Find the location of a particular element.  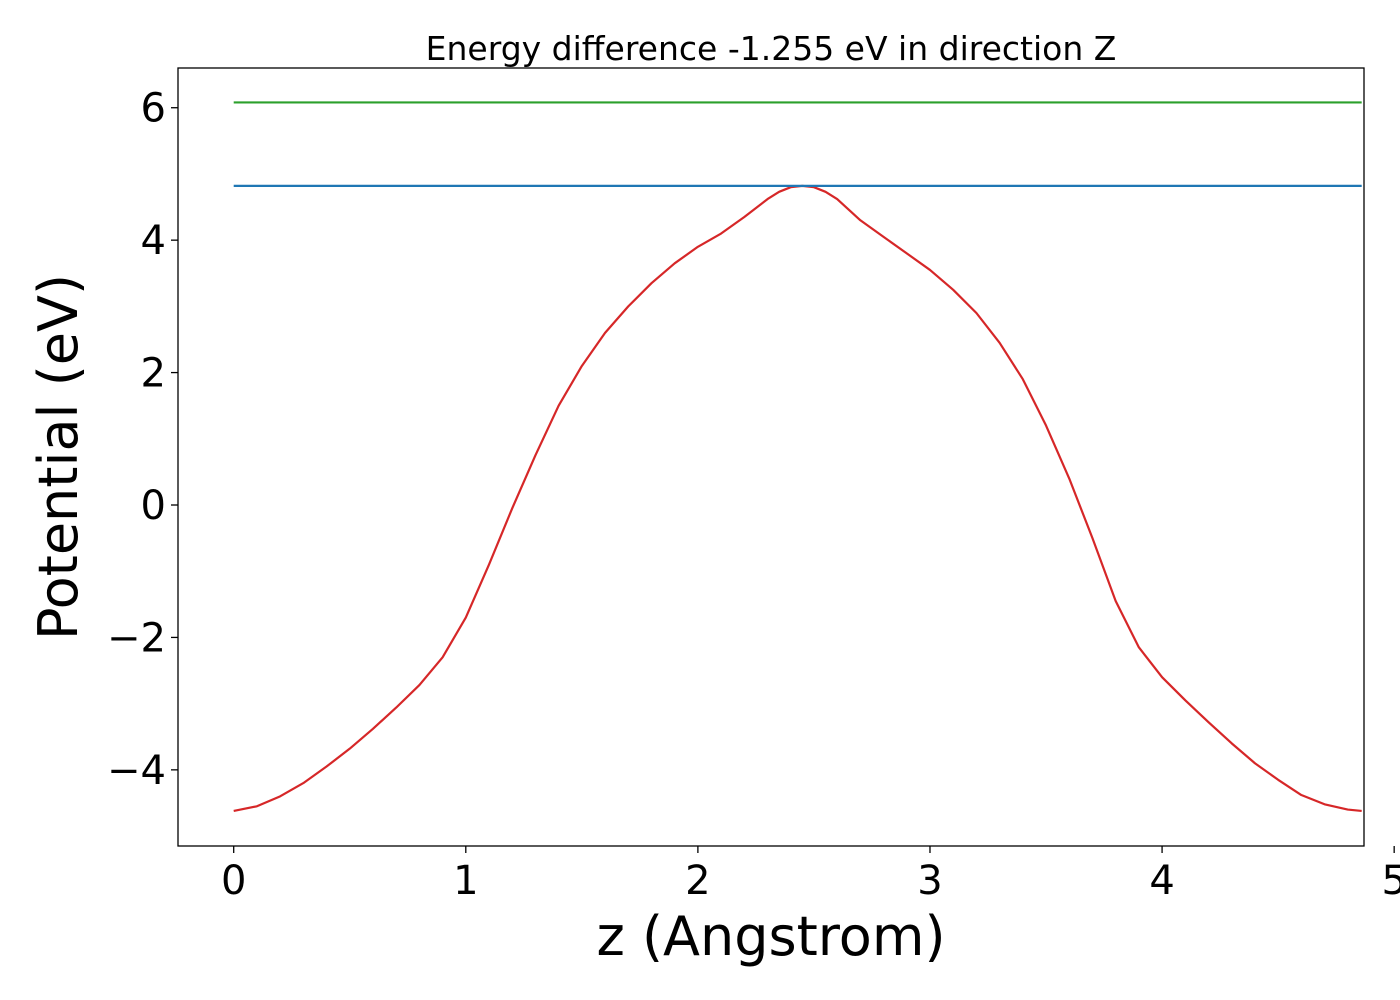

y-axis-ticks: −4 −2 0 2 4 6 is located at coordinates (142, 440).